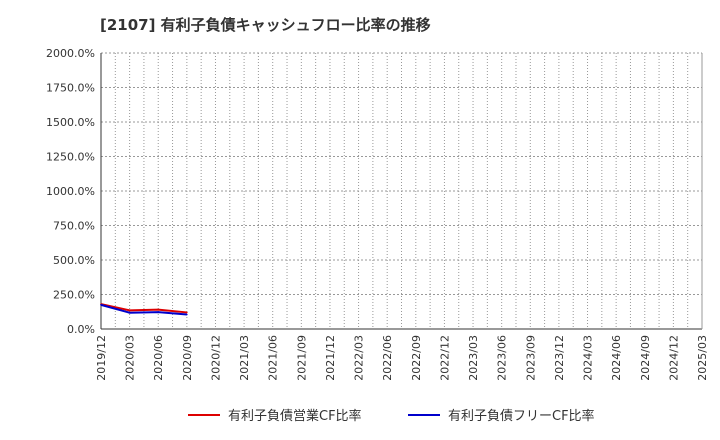 The image size is (720, 440). Describe the element at coordinates (521, 416) in the screenshot. I see `legend-label-2: 有利子負債フリーCF比率` at that location.